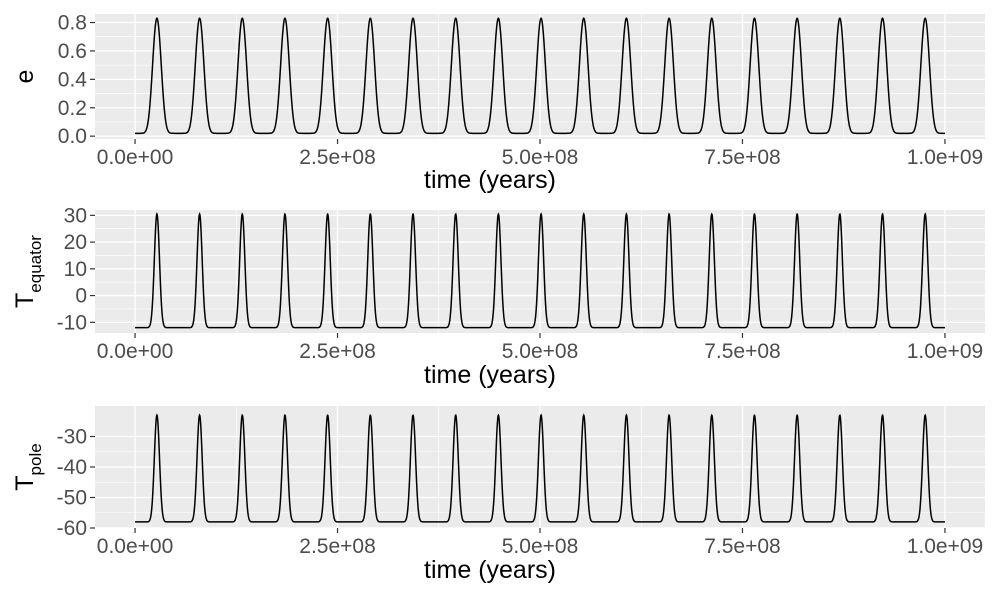  I want to click on y-tick-label: -60, so click(72, 528).